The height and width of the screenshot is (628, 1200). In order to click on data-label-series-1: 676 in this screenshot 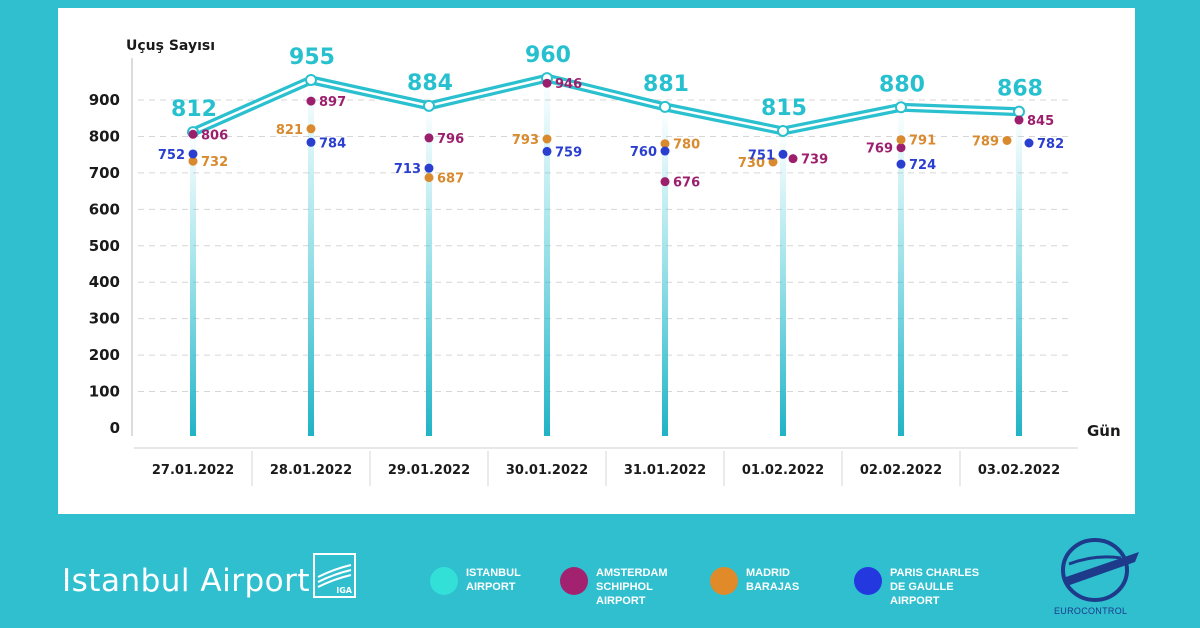, I will do `click(686, 183)`.